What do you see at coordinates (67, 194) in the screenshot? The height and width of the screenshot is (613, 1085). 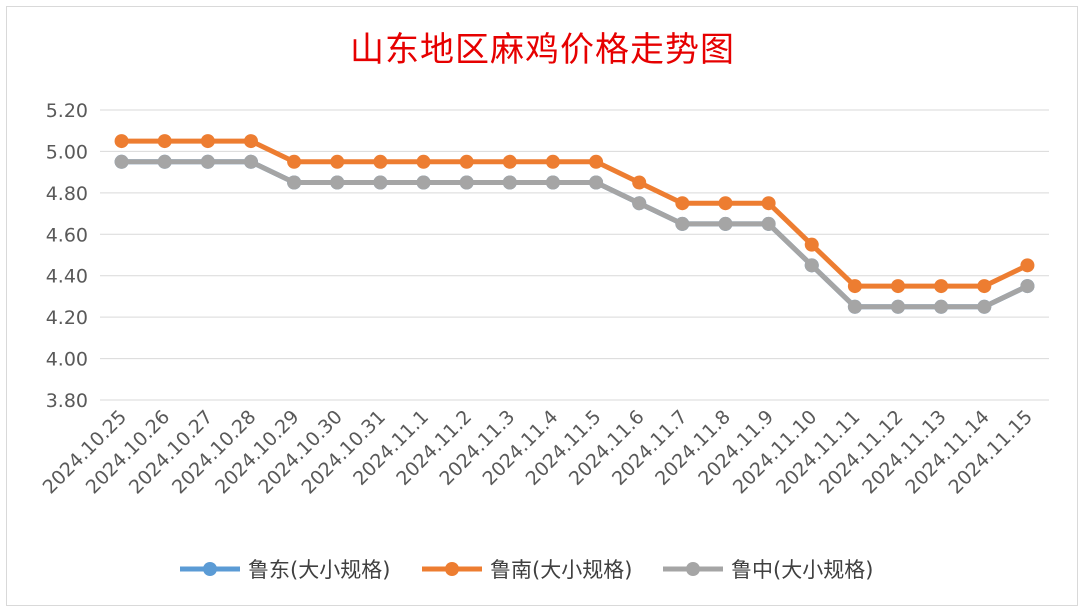 I see `y-tick-label: 4.80` at bounding box center [67, 194].